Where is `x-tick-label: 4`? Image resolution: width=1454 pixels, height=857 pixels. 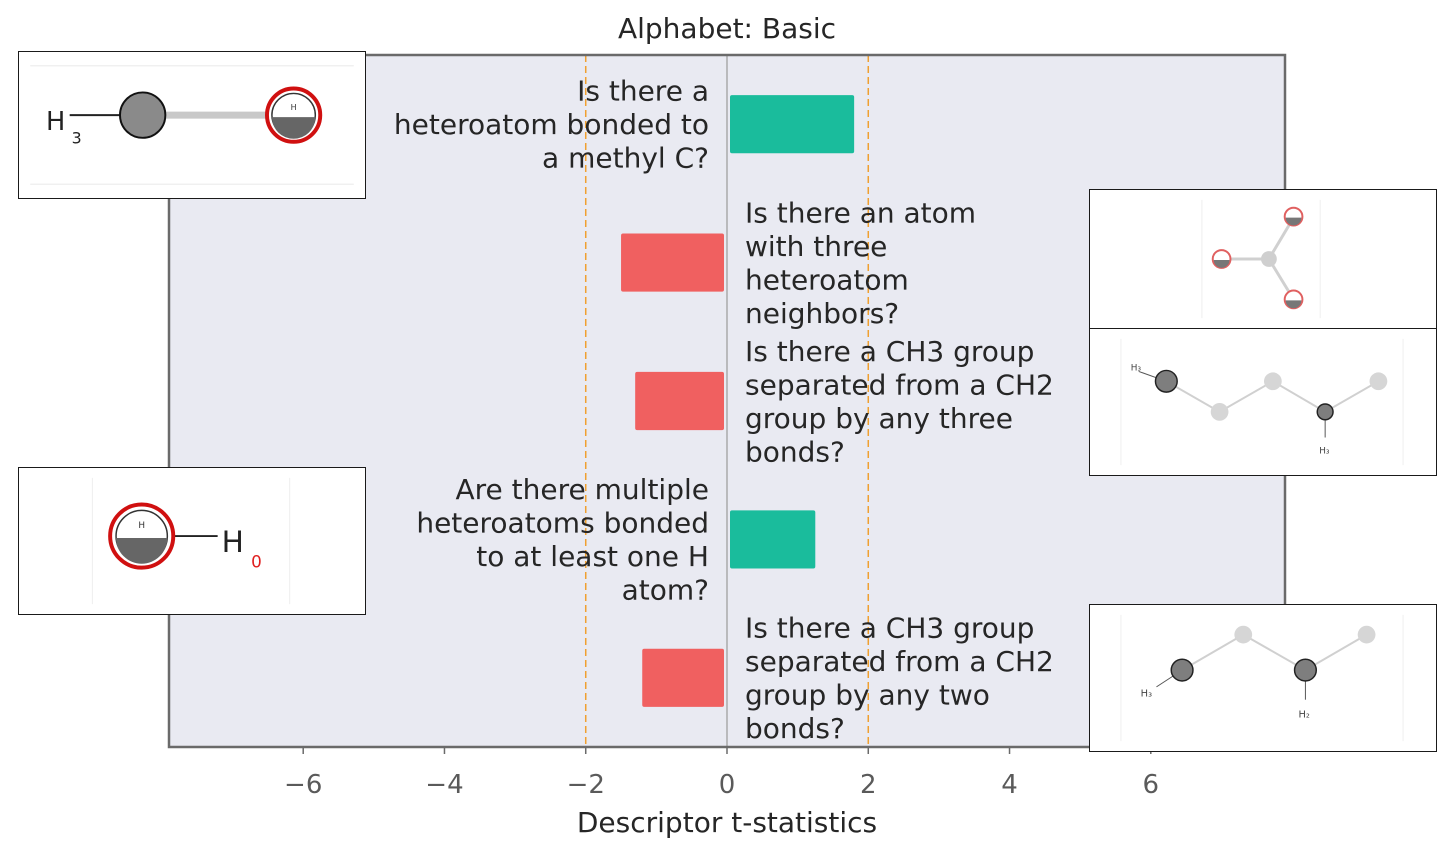
x-tick-label: 4 is located at coordinates (1009, 785).